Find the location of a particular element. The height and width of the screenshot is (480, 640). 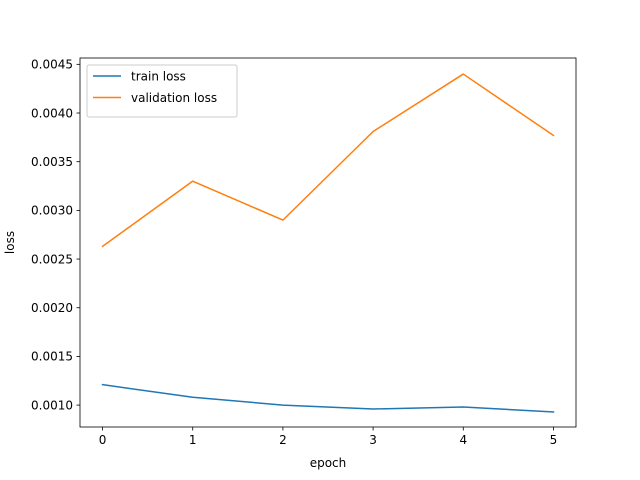

y-tick-label: 0.0020 is located at coordinates (52, 308).